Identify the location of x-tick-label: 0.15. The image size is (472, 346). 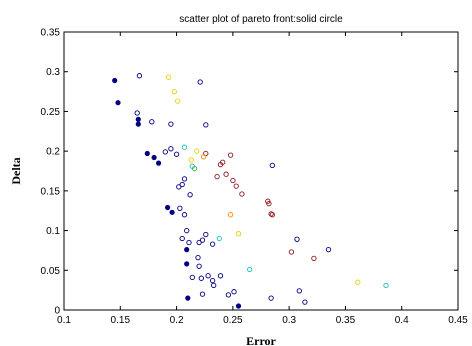
(121, 320).